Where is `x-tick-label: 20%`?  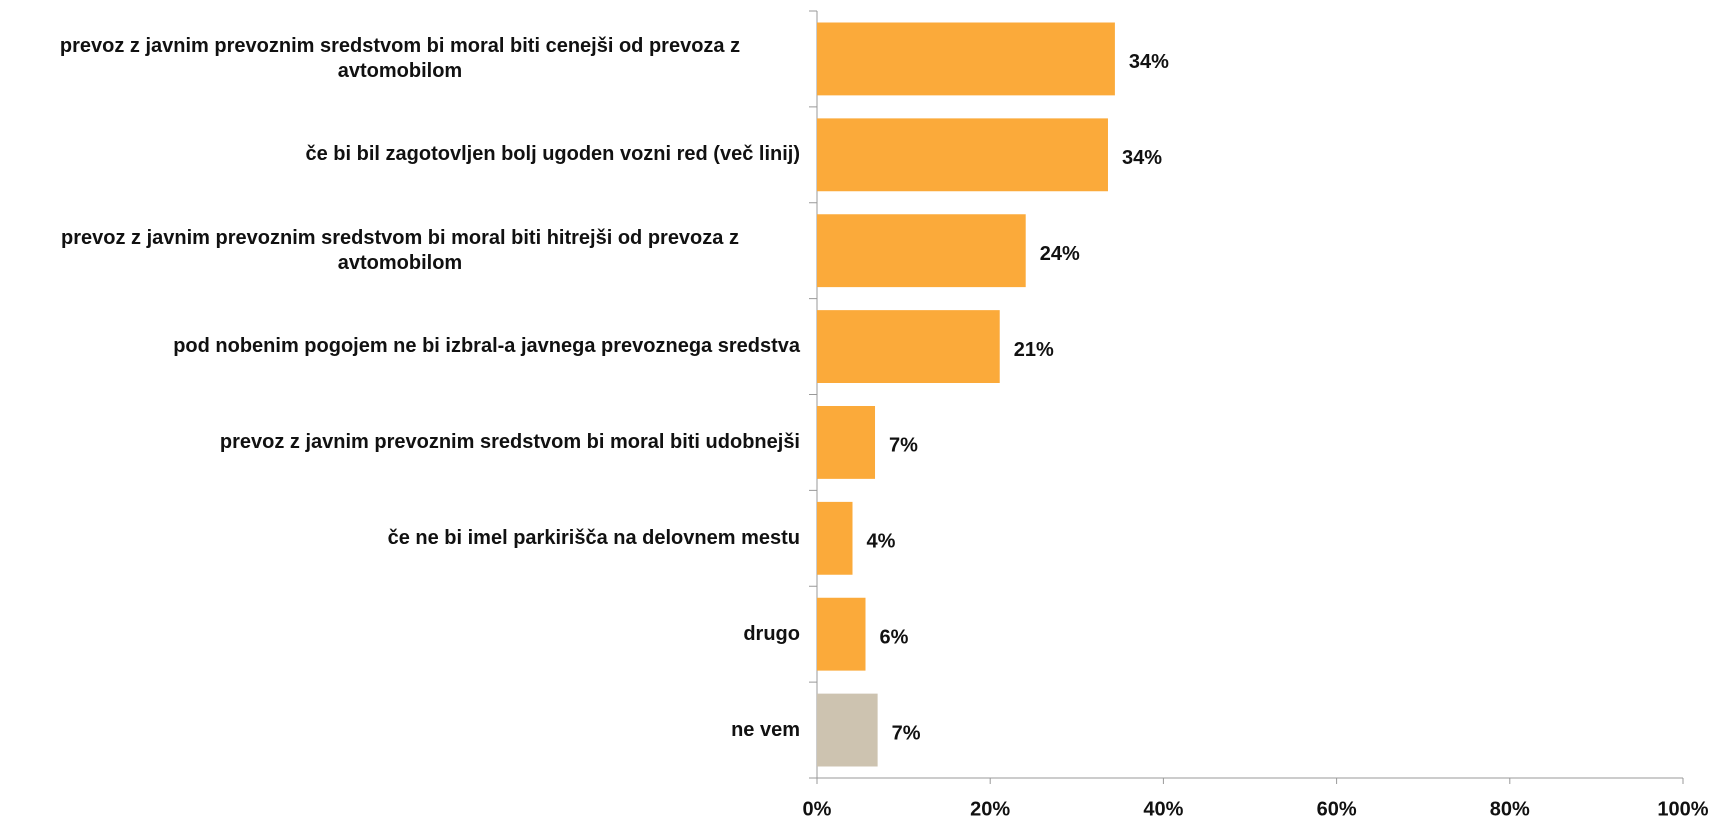
x-tick-label: 20% is located at coordinates (990, 809).